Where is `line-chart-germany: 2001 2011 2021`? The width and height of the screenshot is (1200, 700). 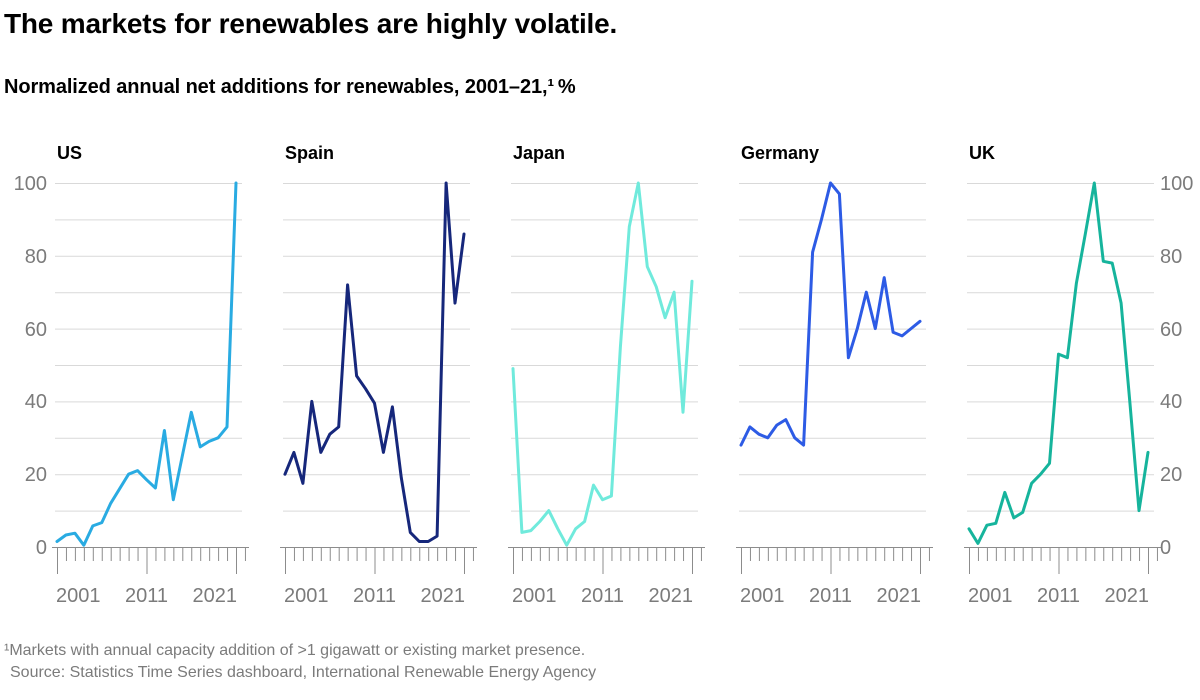
line-chart-germany: 2001 2011 2021 is located at coordinates (834, 394).